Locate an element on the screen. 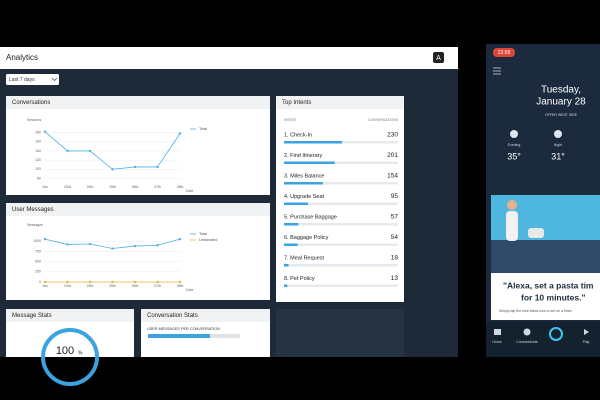  y-tick-label: 80 is located at coordinates (39, 178).